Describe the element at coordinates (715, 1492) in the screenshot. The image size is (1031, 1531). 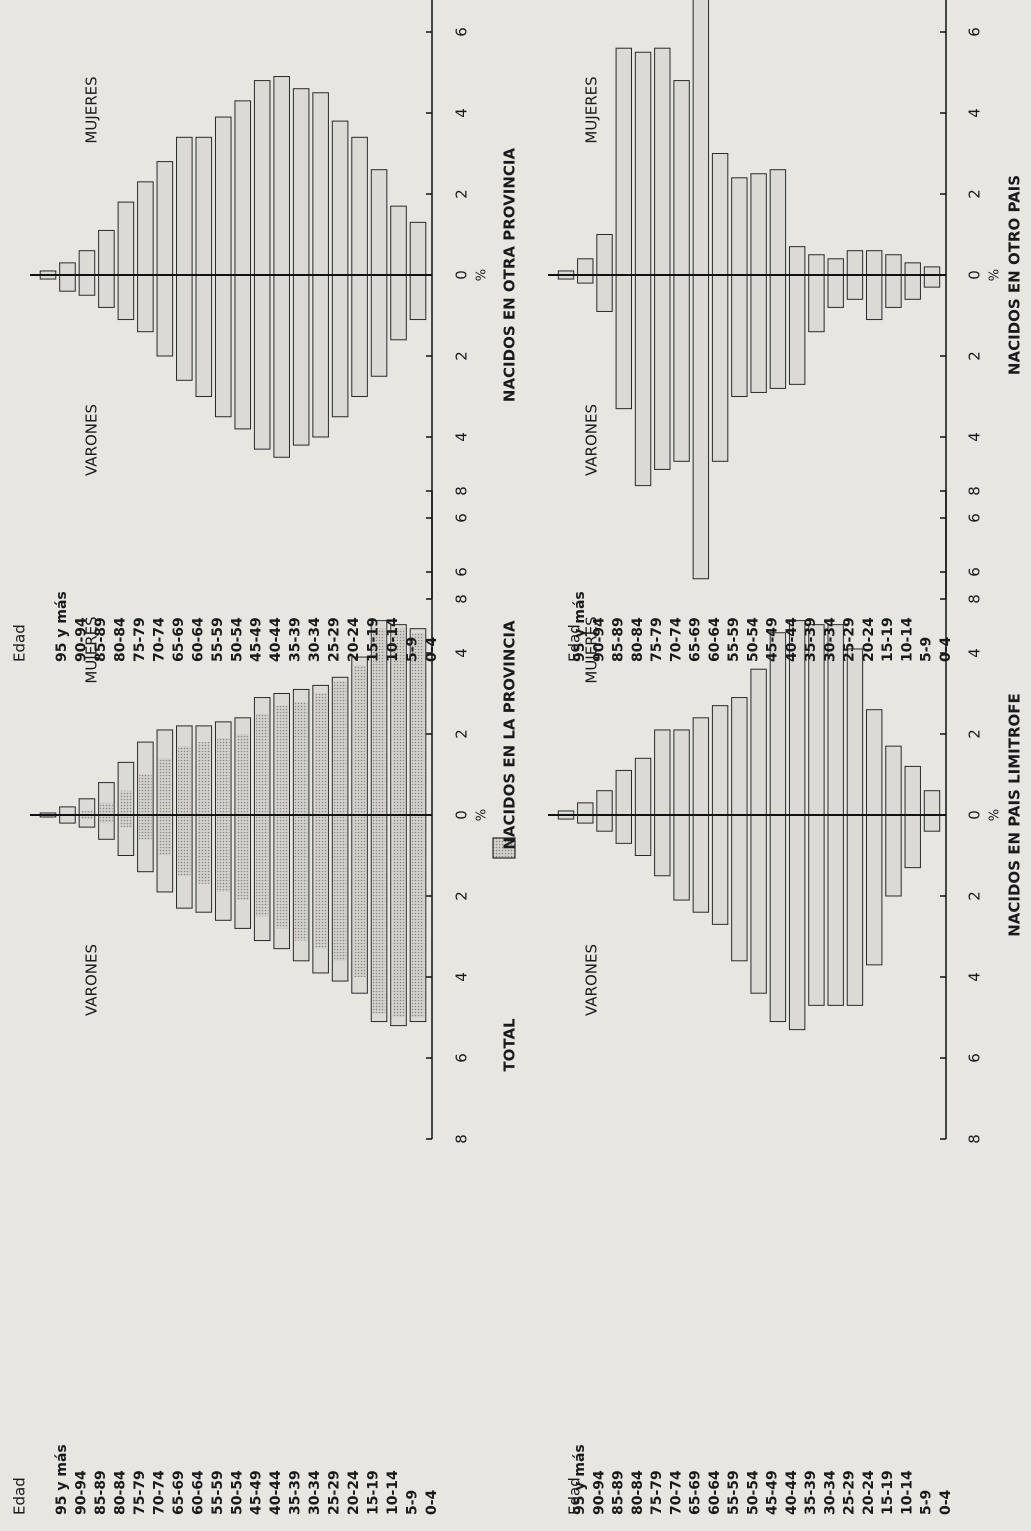
I see `age-label: 60-64` at that location.